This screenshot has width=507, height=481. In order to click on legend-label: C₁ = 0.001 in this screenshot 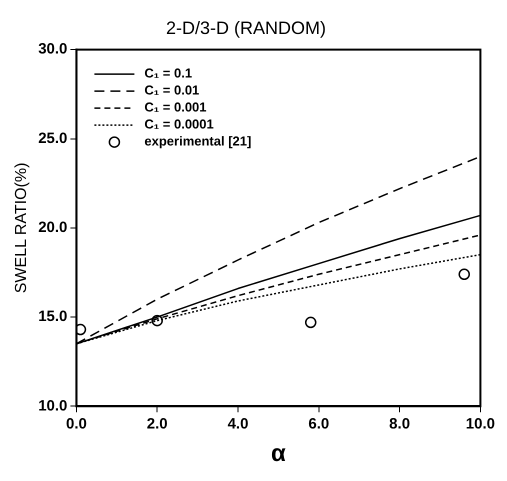, I will do `click(175, 107)`.